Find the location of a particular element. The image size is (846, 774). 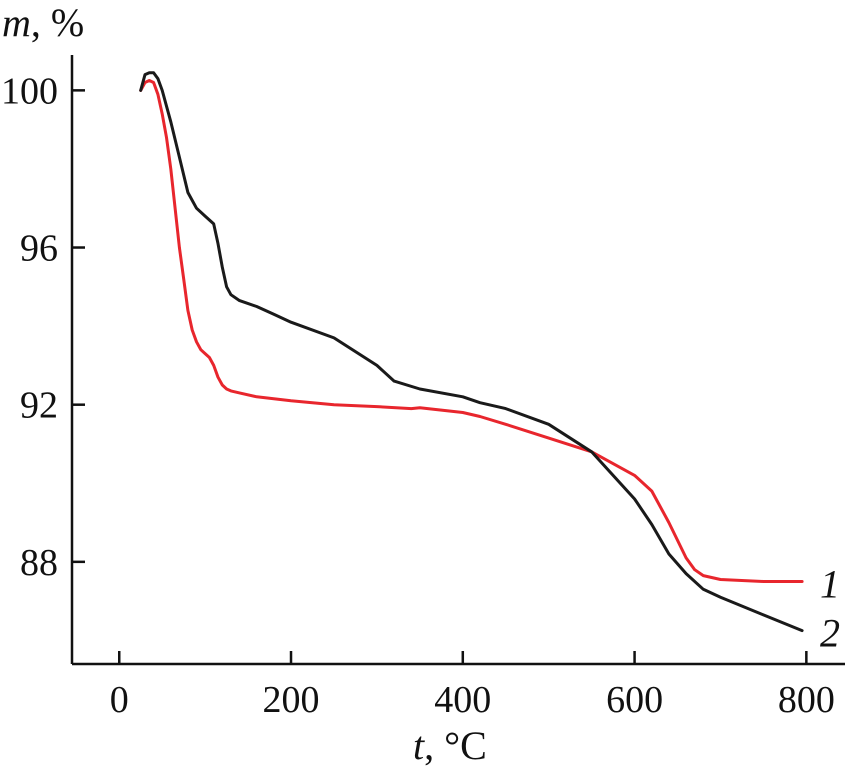

x-tick-label: 200 is located at coordinates (291, 700).